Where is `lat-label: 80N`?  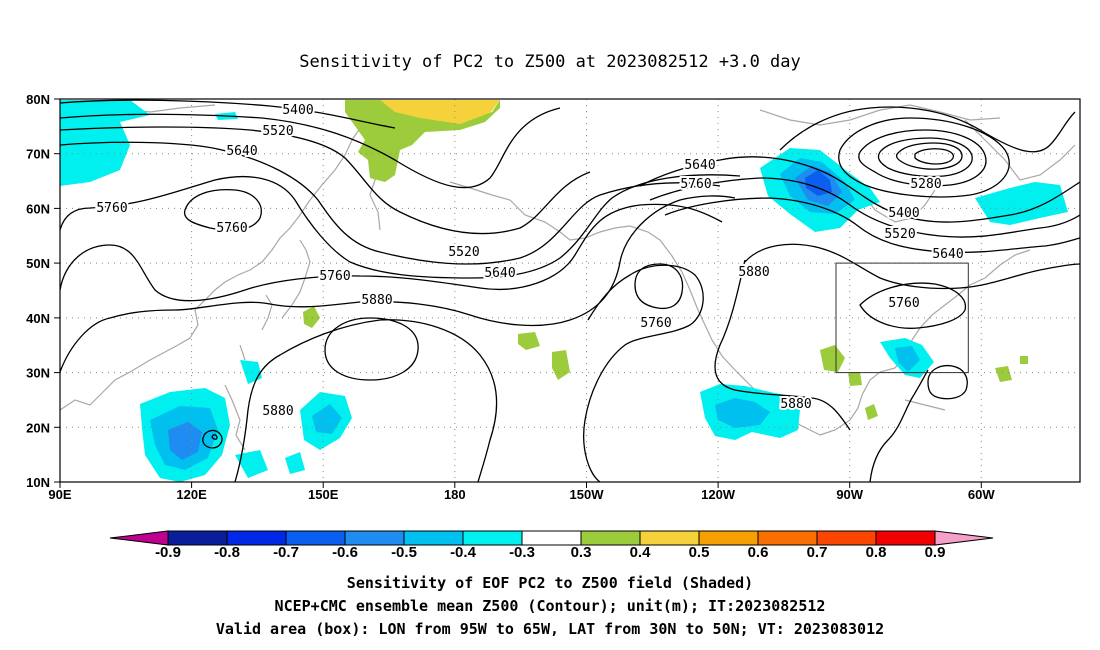
lat-label: 80N is located at coordinates (38, 99).